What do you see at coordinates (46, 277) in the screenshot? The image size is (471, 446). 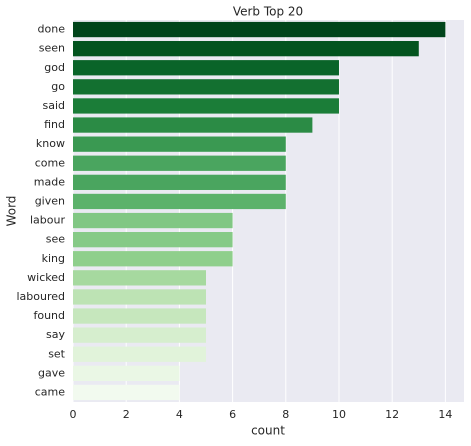 I see `y-tick-label: wicked` at bounding box center [46, 277].